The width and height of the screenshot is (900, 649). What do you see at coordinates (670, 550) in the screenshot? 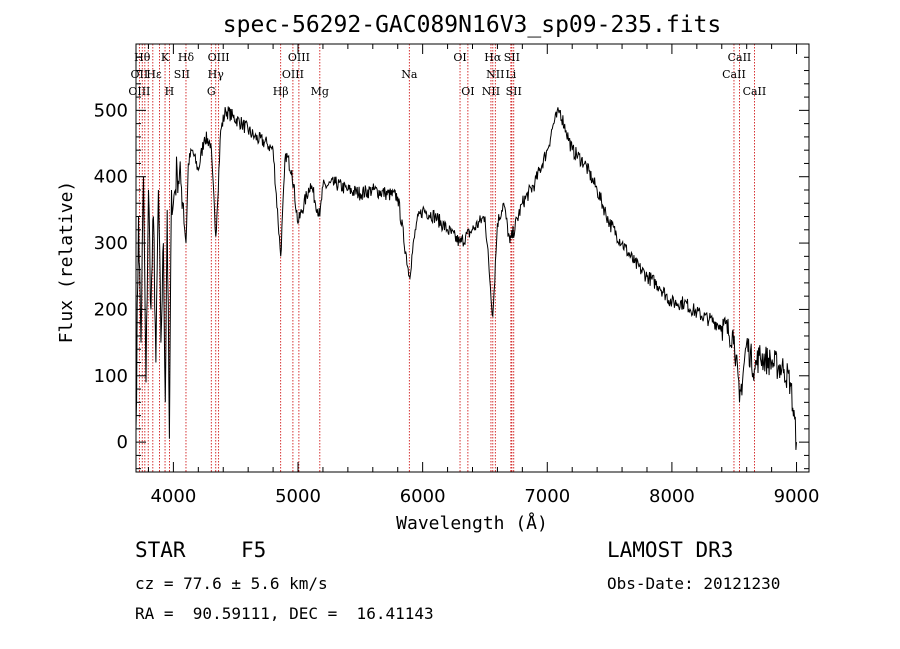
I see `survey-name: LAMOST DR3` at bounding box center [670, 550].